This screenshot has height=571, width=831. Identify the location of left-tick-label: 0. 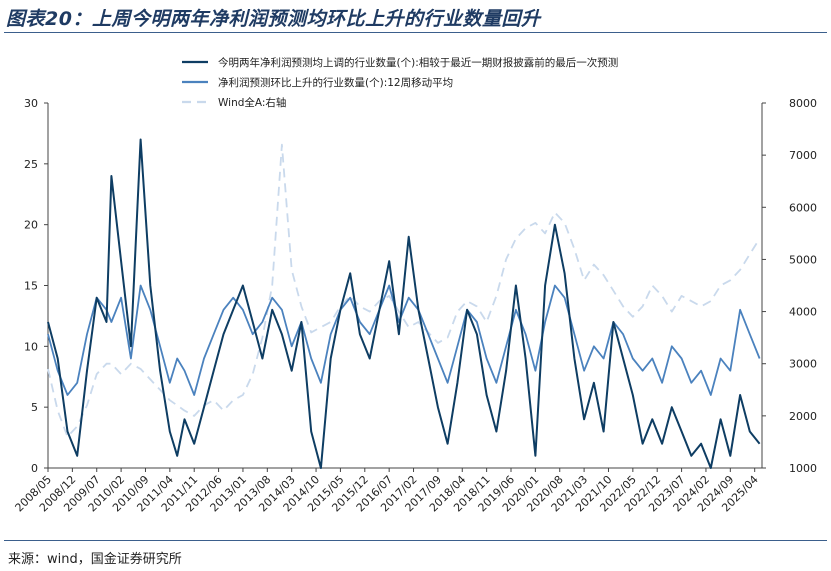
(34, 468).